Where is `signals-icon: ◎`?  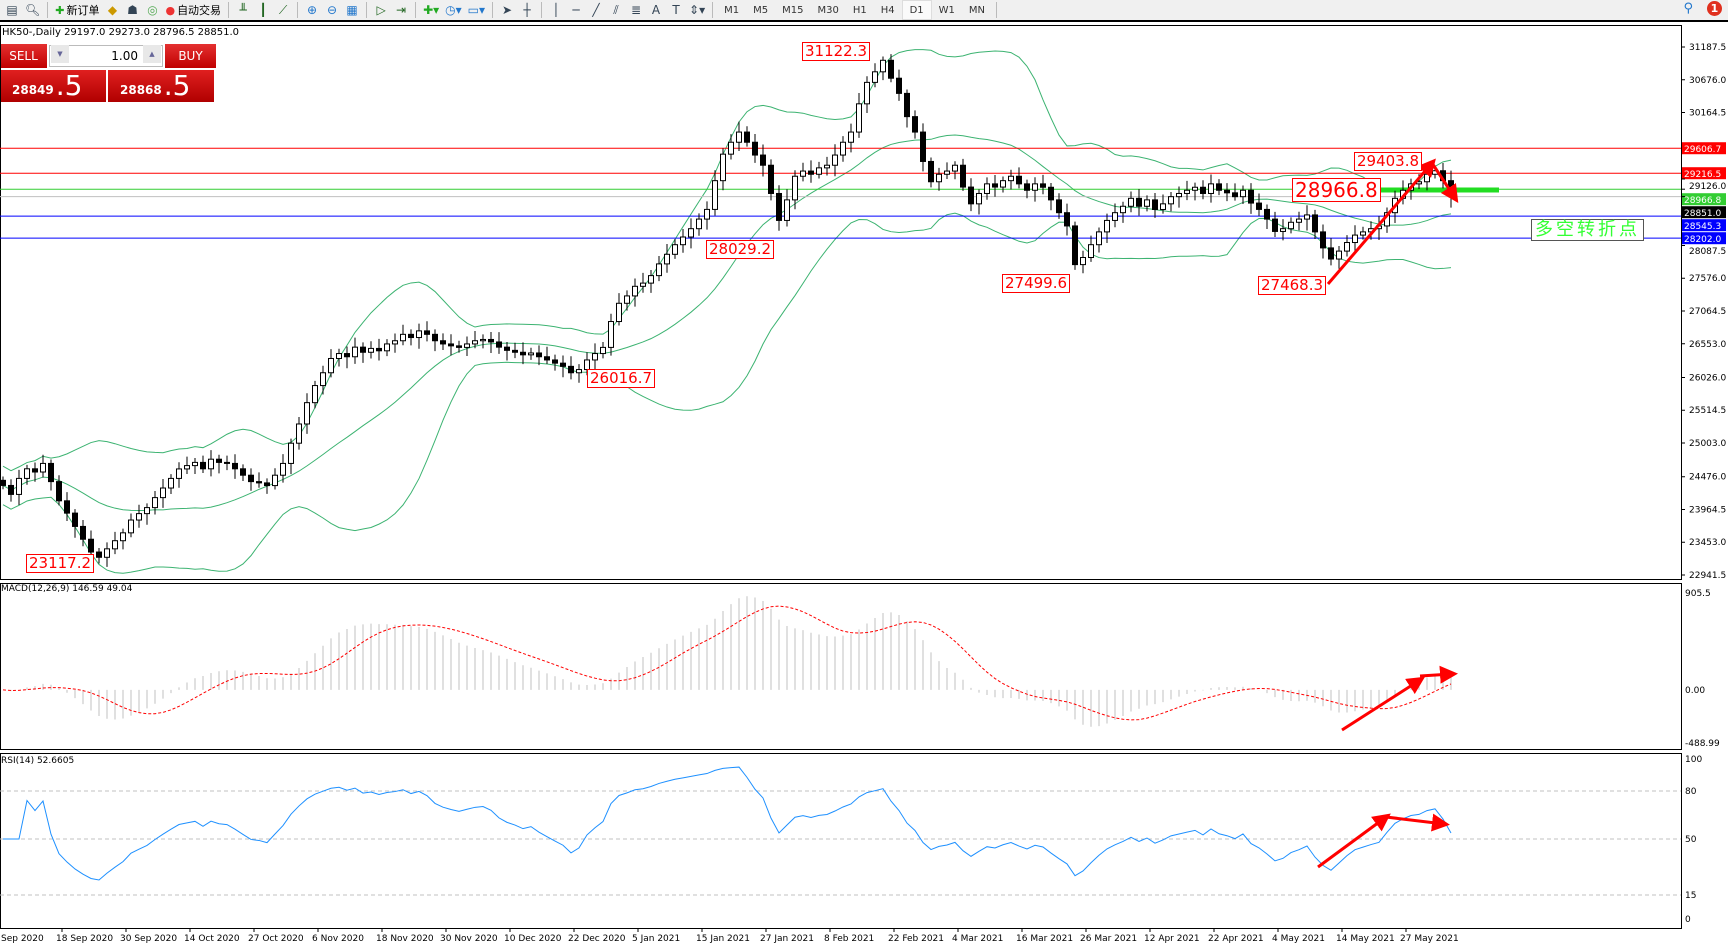 signals-icon: ◎ is located at coordinates (152, 10).